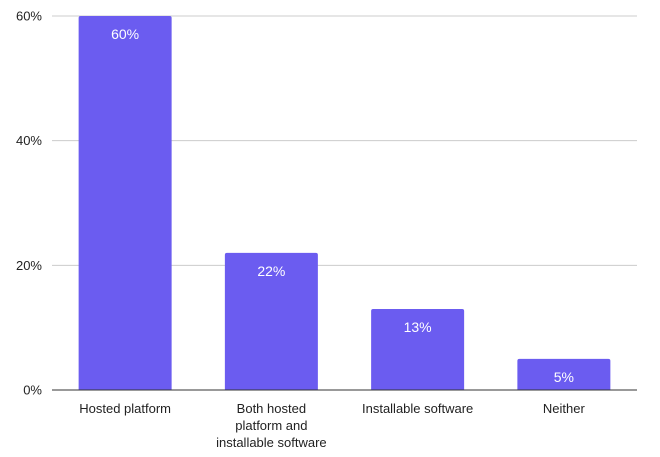 This screenshot has width=660, height=457. I want to click on x-category-label: Installable software, so click(417, 408).